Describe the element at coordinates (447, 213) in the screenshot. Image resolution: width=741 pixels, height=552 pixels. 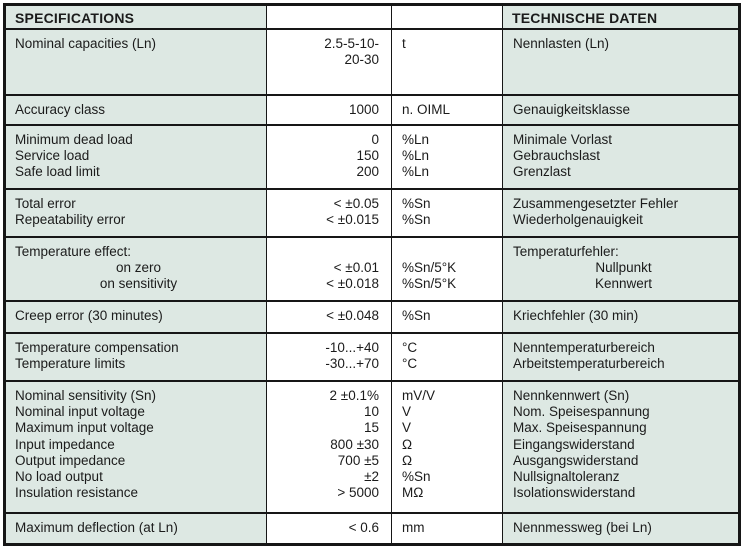
I see `unit-cell: %Sn %Sn` at that location.